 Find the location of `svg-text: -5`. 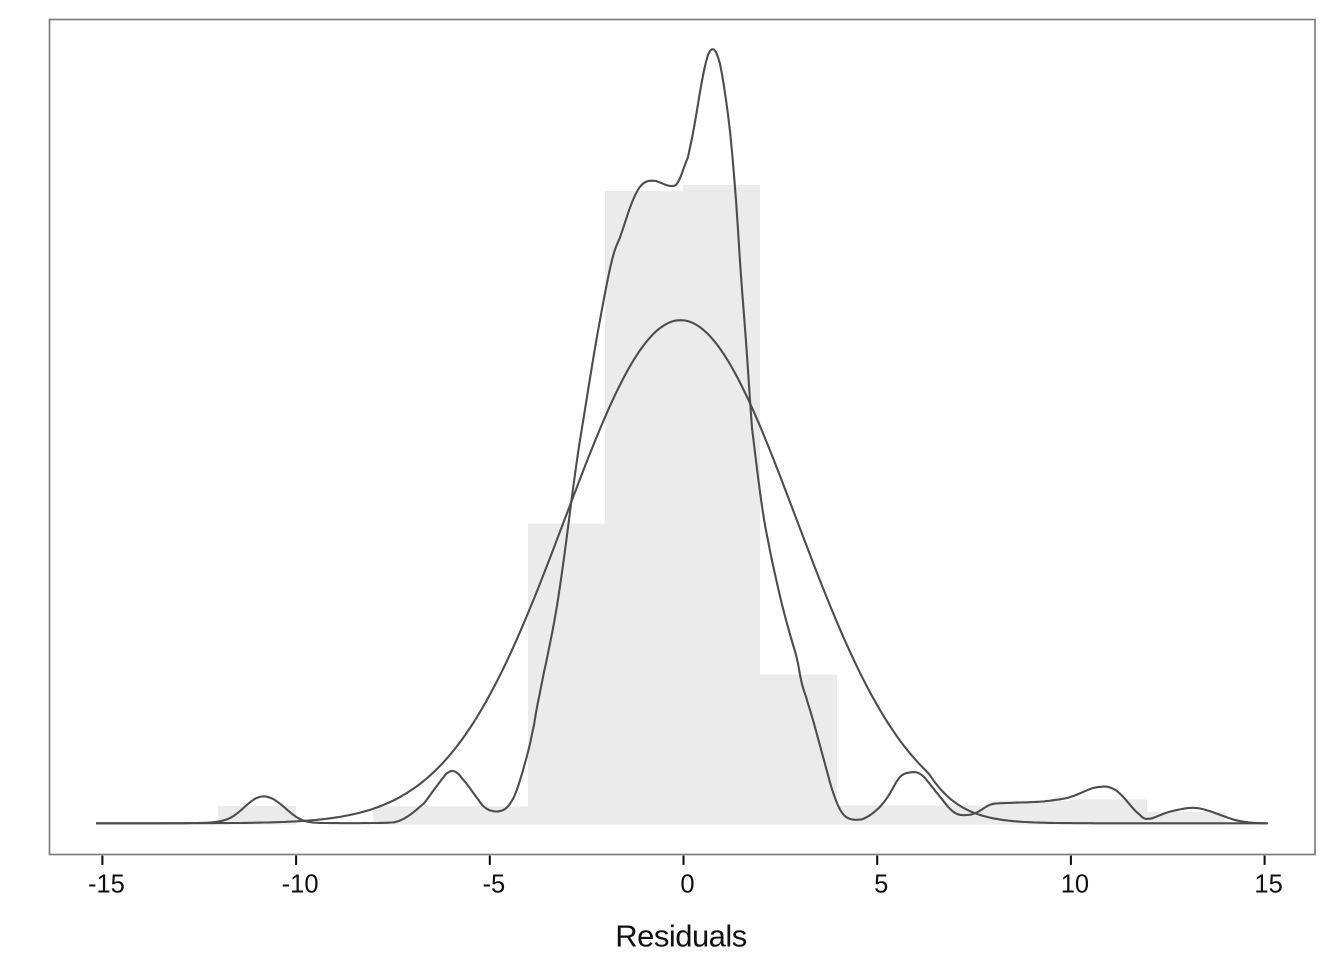

svg-text: -5 is located at coordinates (493, 885).